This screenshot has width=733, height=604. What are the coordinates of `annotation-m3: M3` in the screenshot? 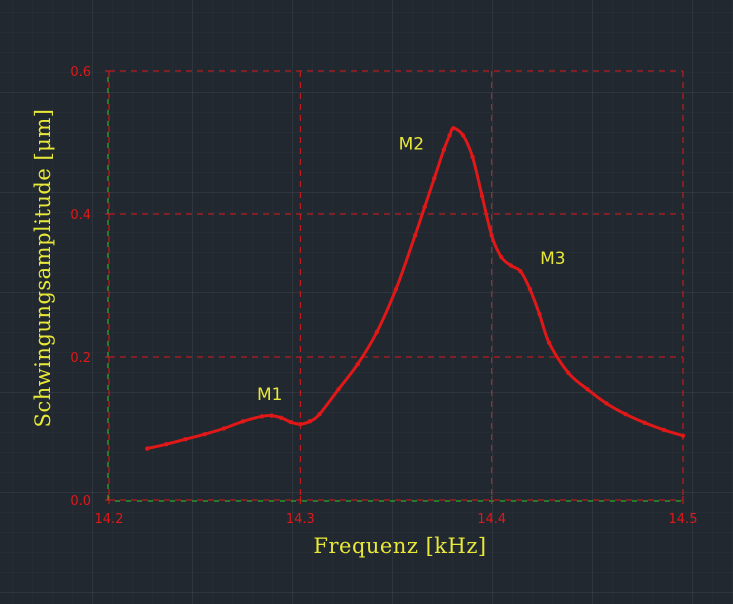 It's located at (552, 259).